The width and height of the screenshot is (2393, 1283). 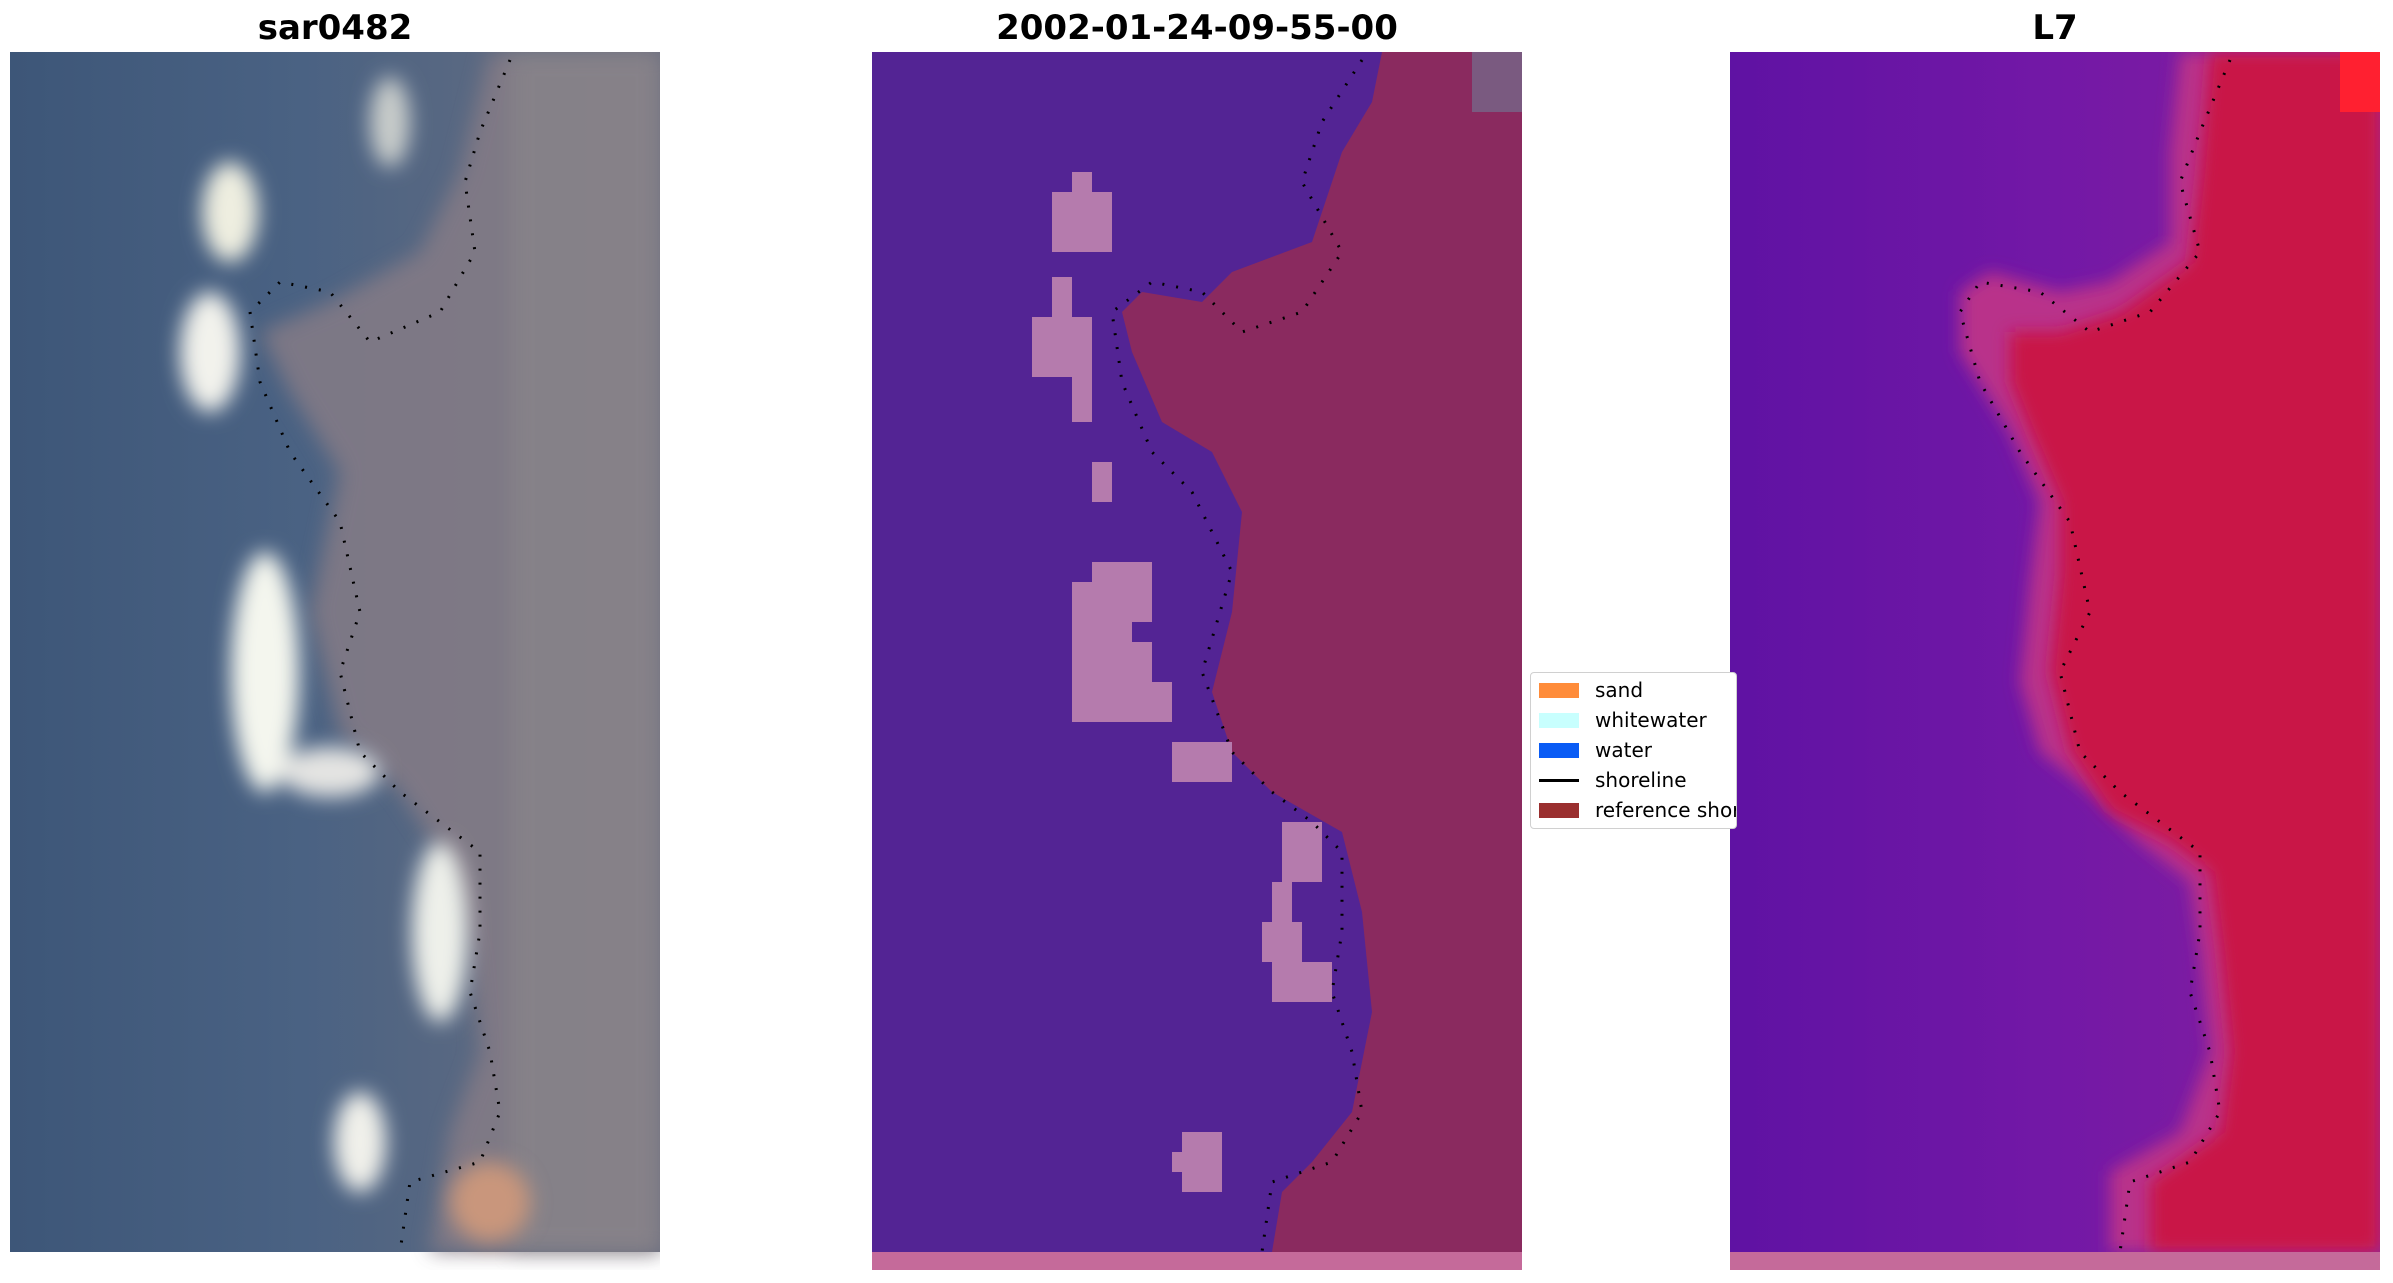 What do you see at coordinates (2360, 82) in the screenshot?
I see `index-hot-corner` at bounding box center [2360, 82].